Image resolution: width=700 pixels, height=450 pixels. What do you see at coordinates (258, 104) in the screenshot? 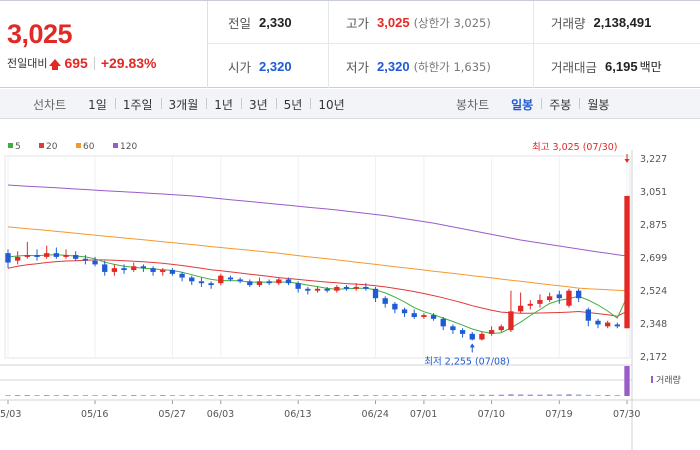
I see `line-period-3y: 3년` at bounding box center [258, 104].